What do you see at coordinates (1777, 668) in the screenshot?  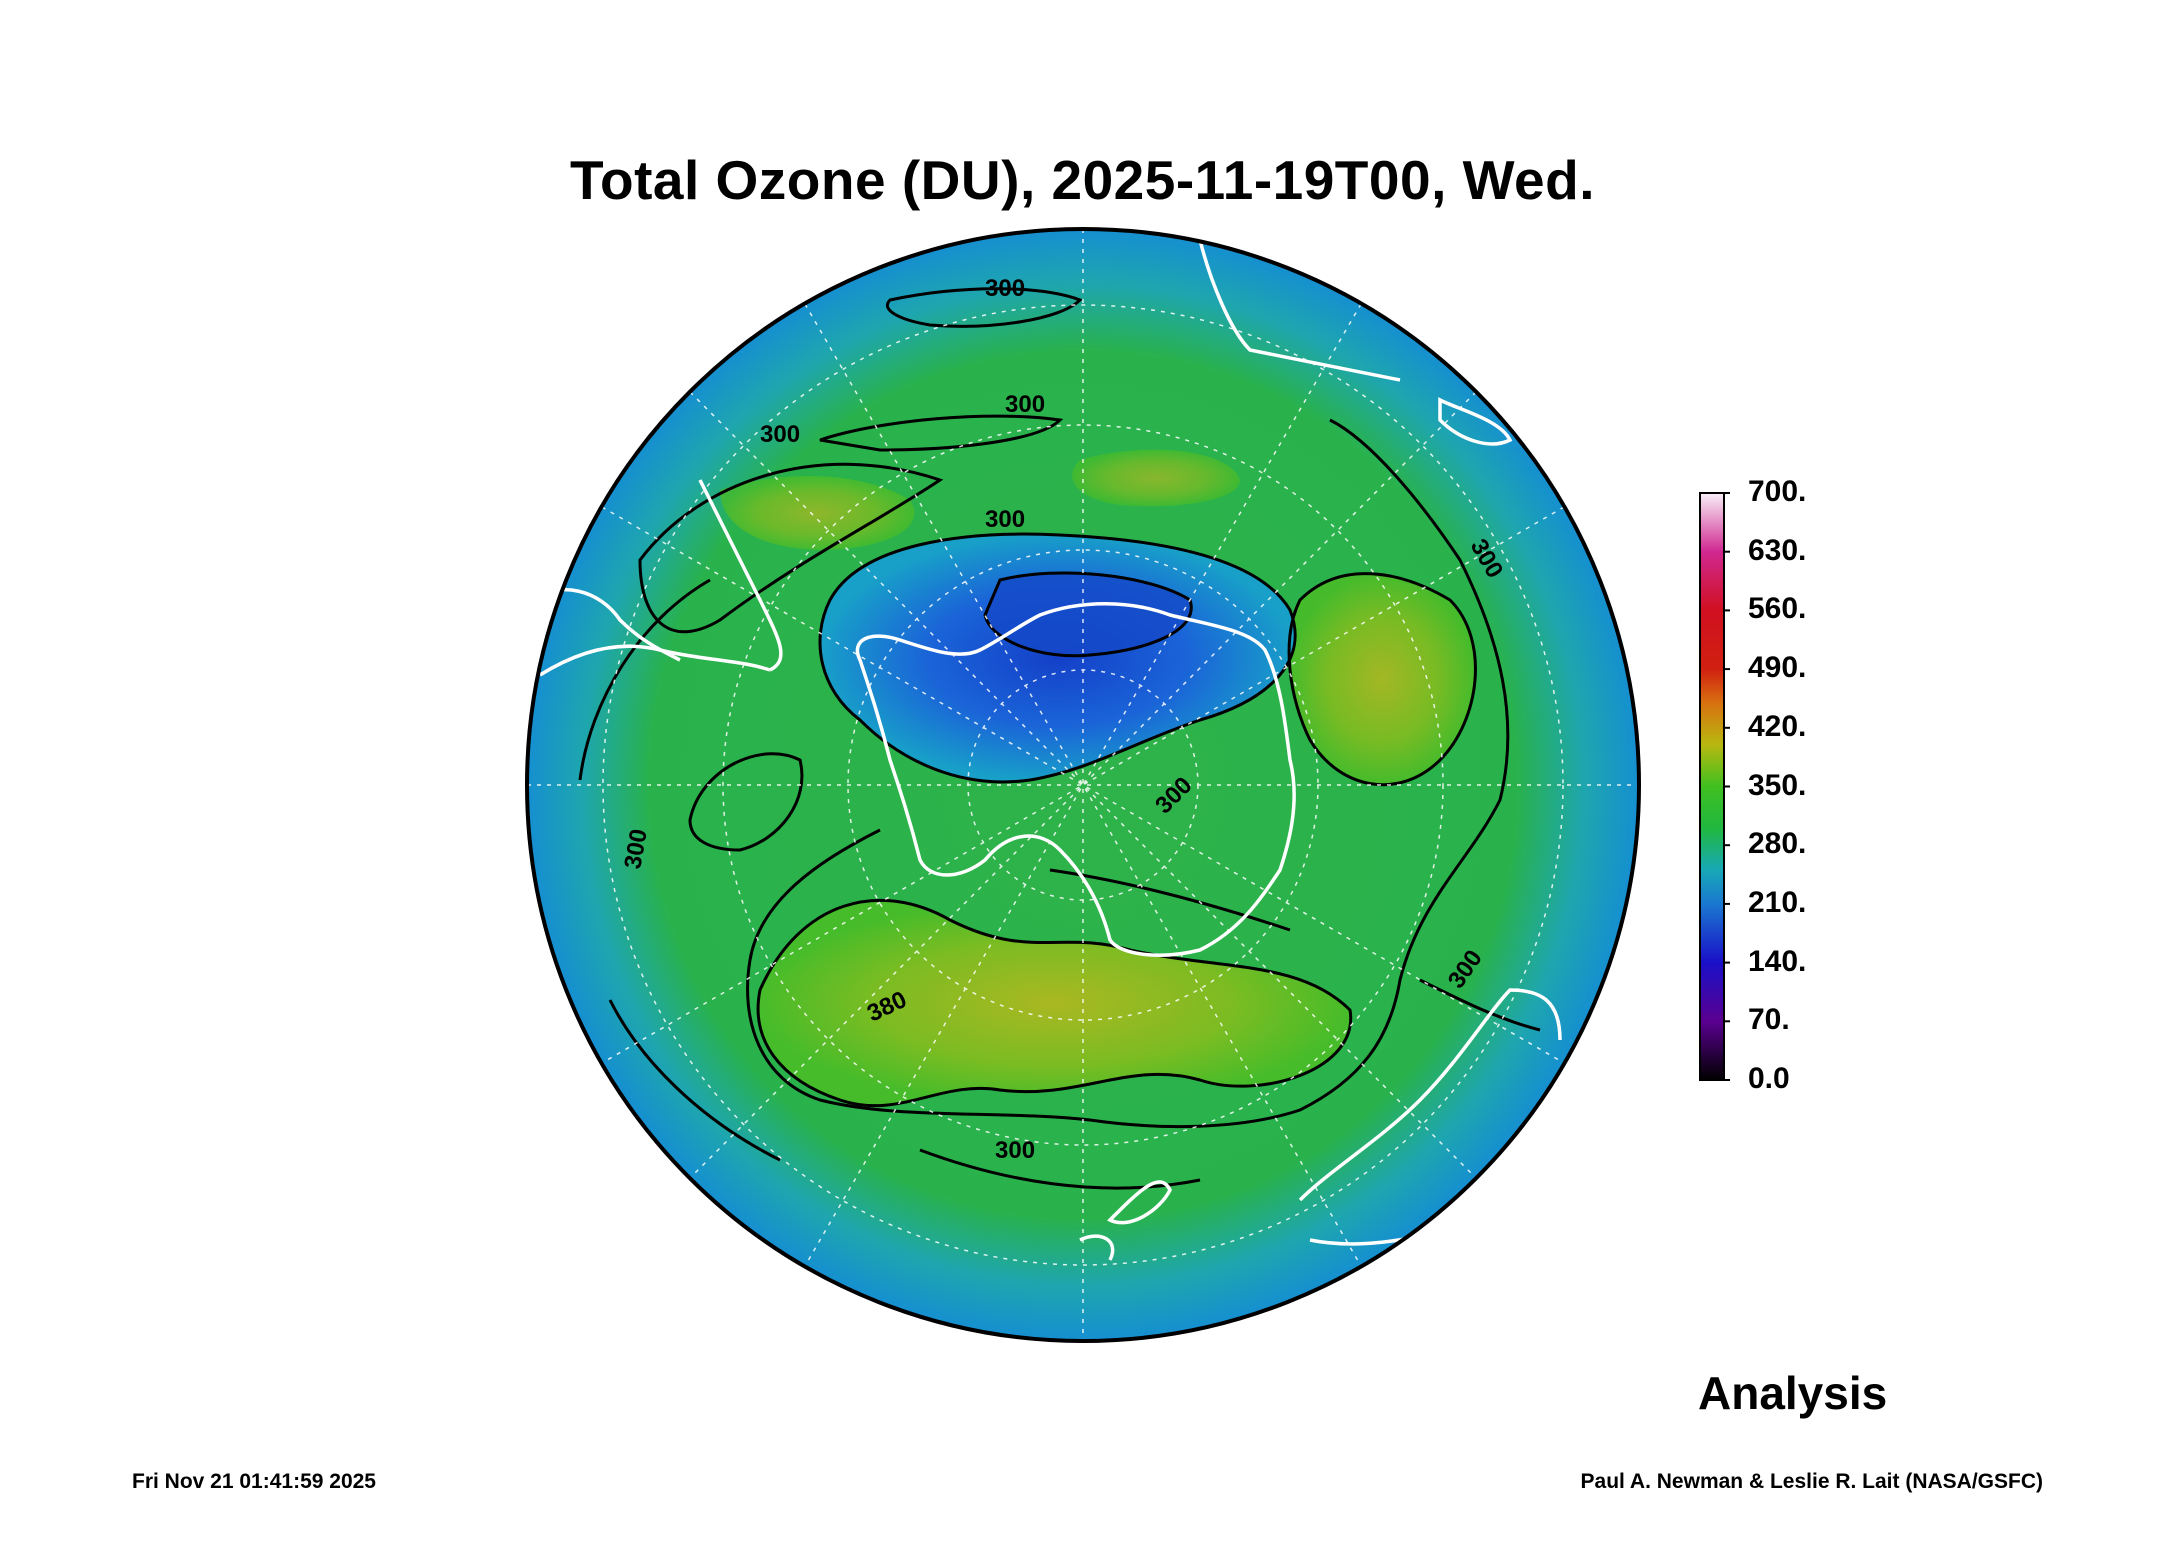 I see `colorbar-tick-label: 490.` at bounding box center [1777, 668].